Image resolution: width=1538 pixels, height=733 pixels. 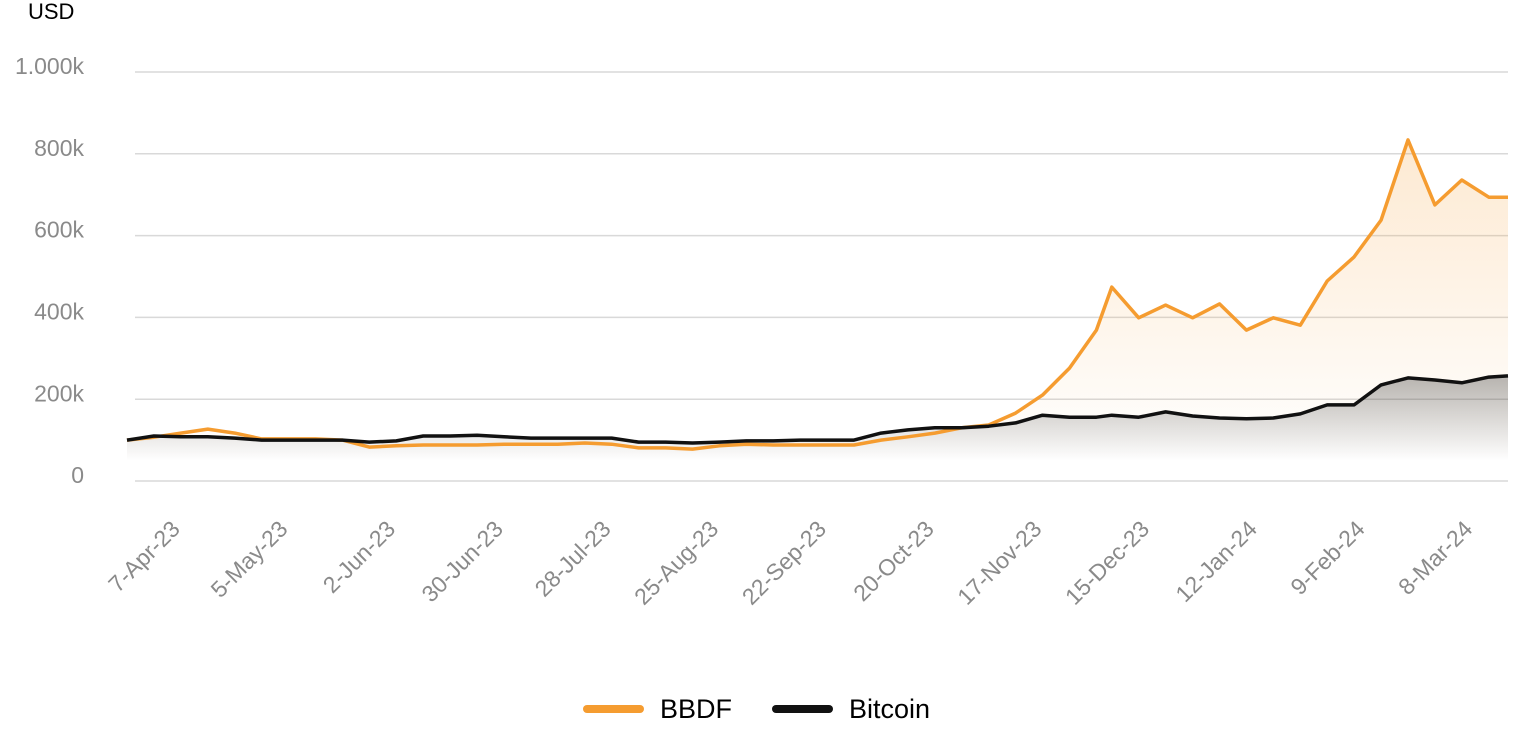 What do you see at coordinates (77, 475) in the screenshot?
I see `y-tick-label: 0` at bounding box center [77, 475].